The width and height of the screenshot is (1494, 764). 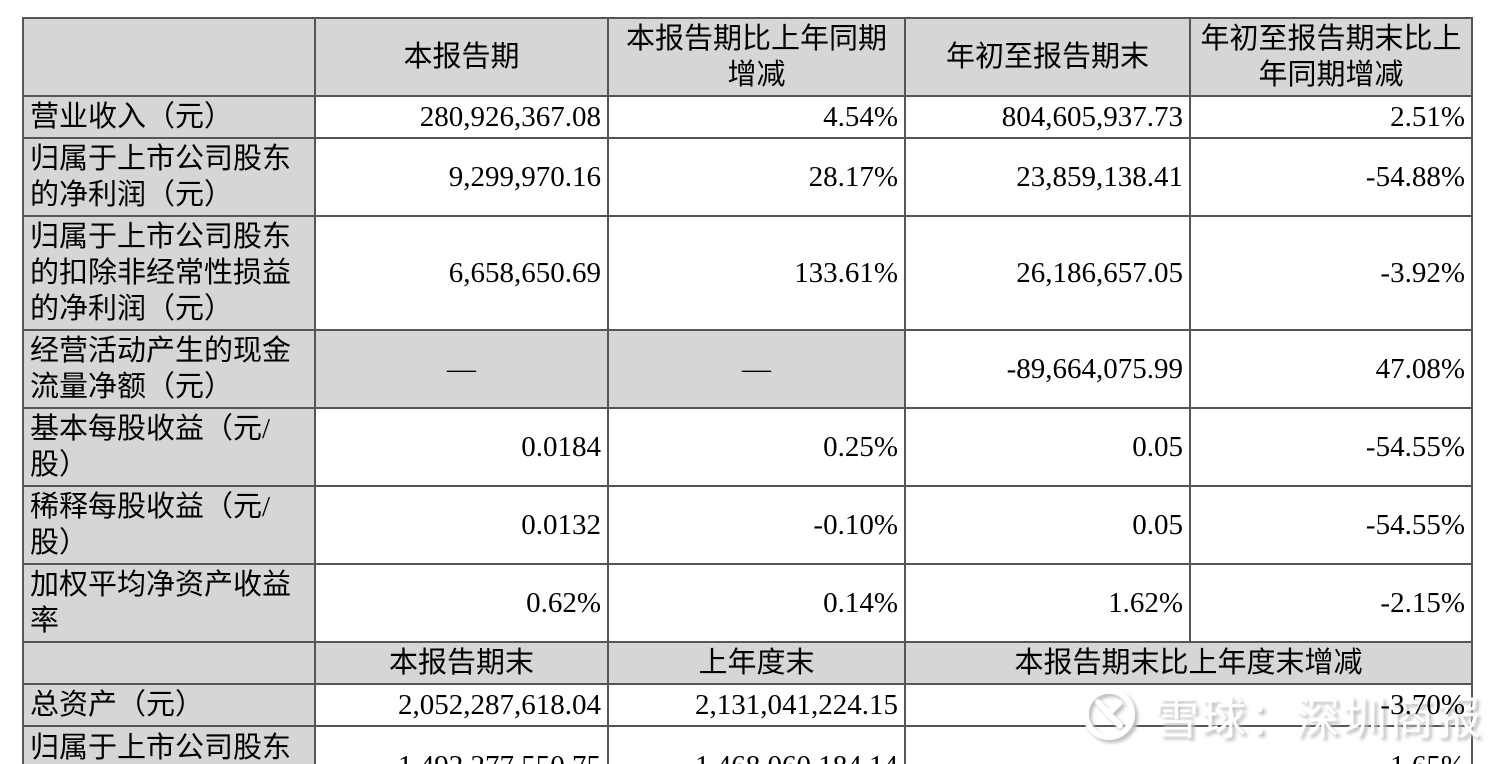 I want to click on cell-text: 0.14%, so click(x=860, y=603).